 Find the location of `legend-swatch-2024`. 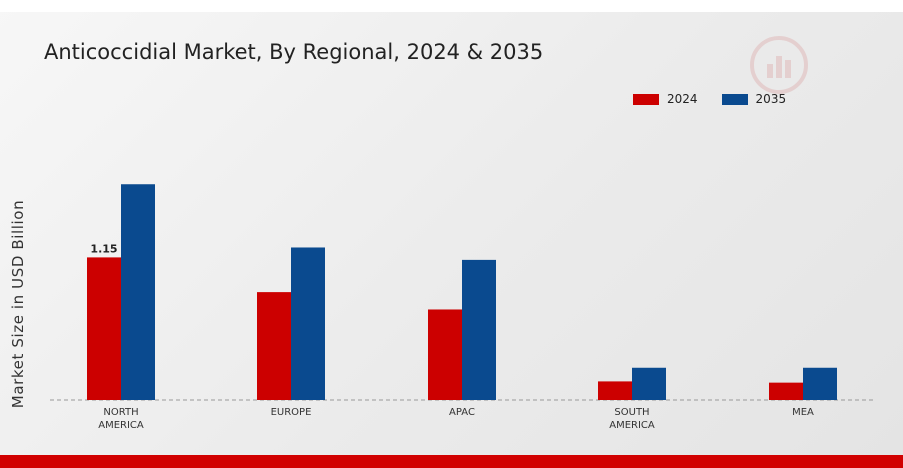

legend-swatch-2024 is located at coordinates (646, 99).